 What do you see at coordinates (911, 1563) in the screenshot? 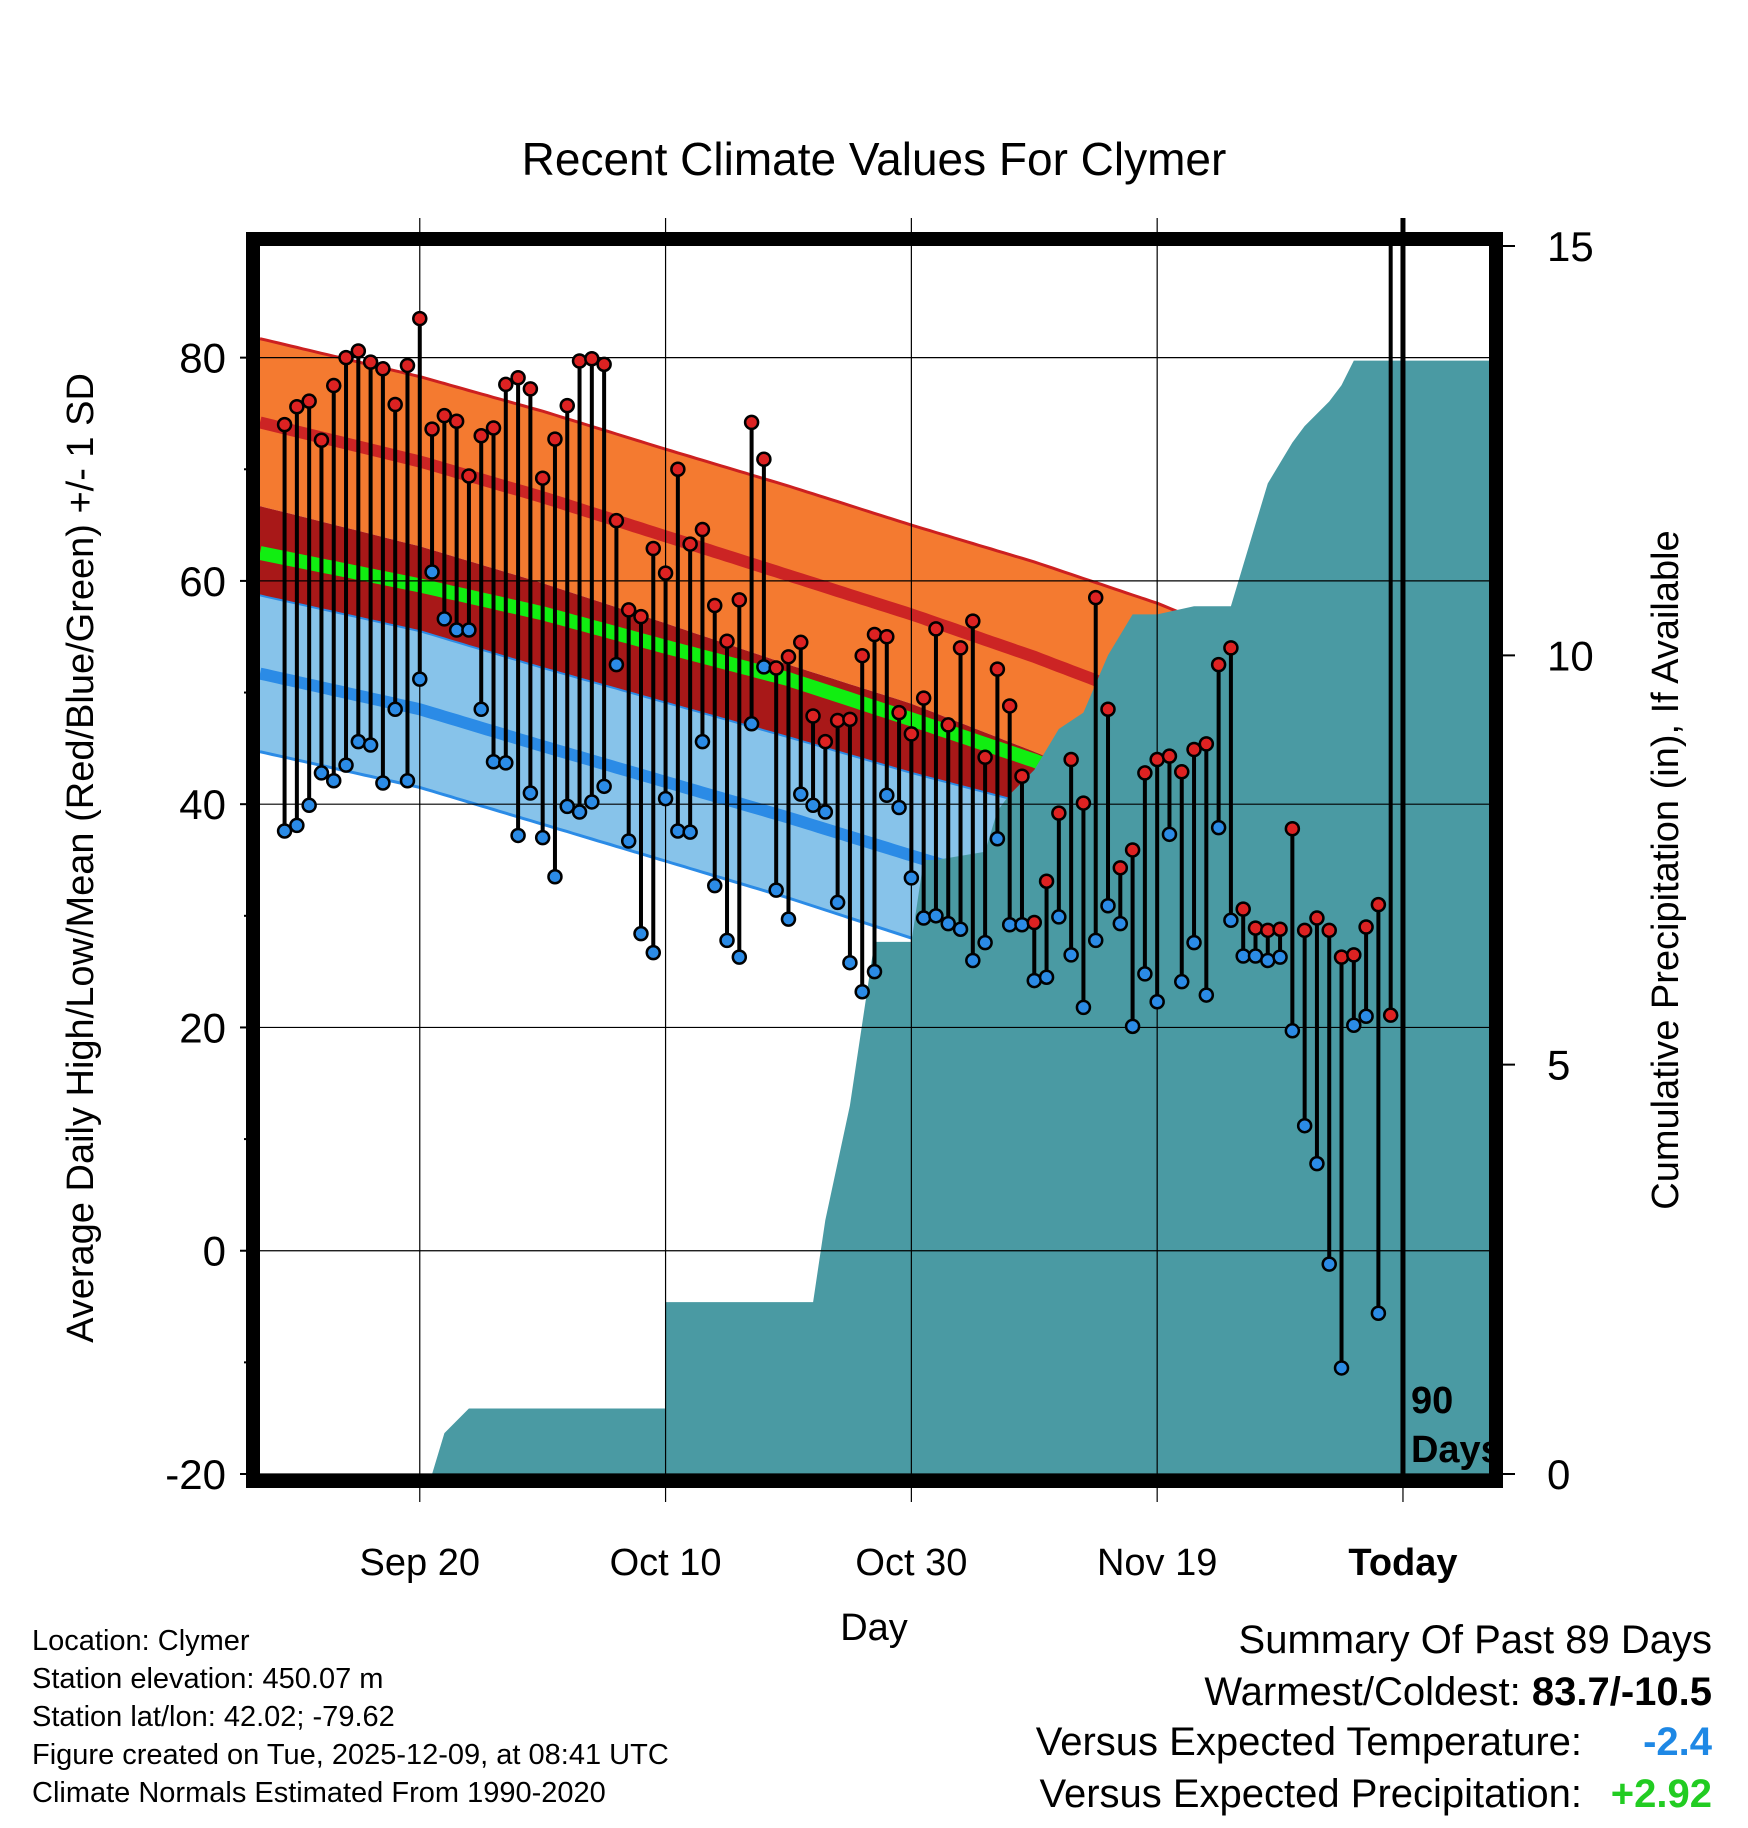
I see `x-tick-label: Oct 30` at bounding box center [911, 1563].